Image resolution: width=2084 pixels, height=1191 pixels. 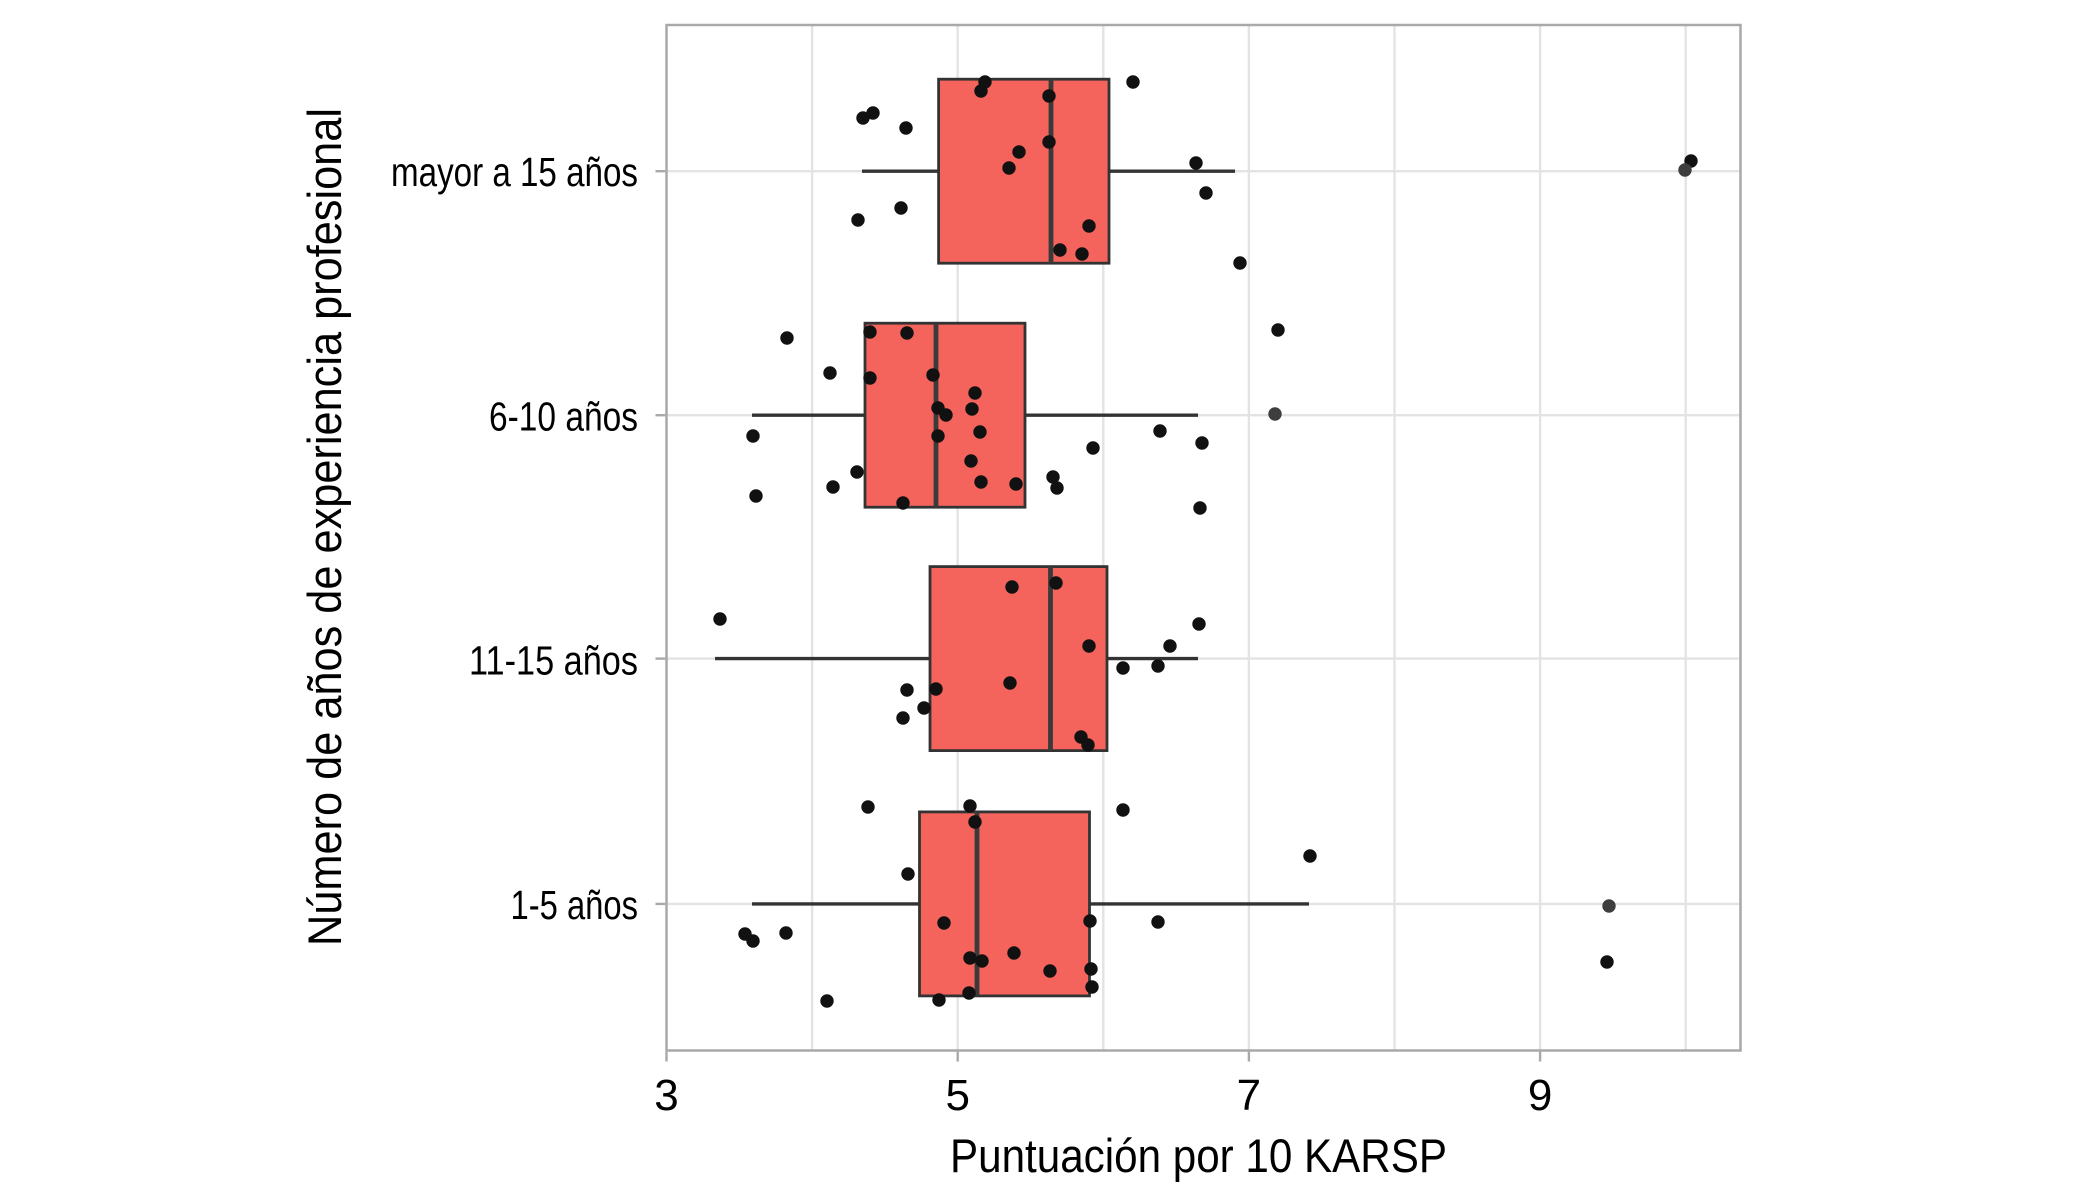 I want to click on svg-text: 1-5 años, so click(x=575, y=905).